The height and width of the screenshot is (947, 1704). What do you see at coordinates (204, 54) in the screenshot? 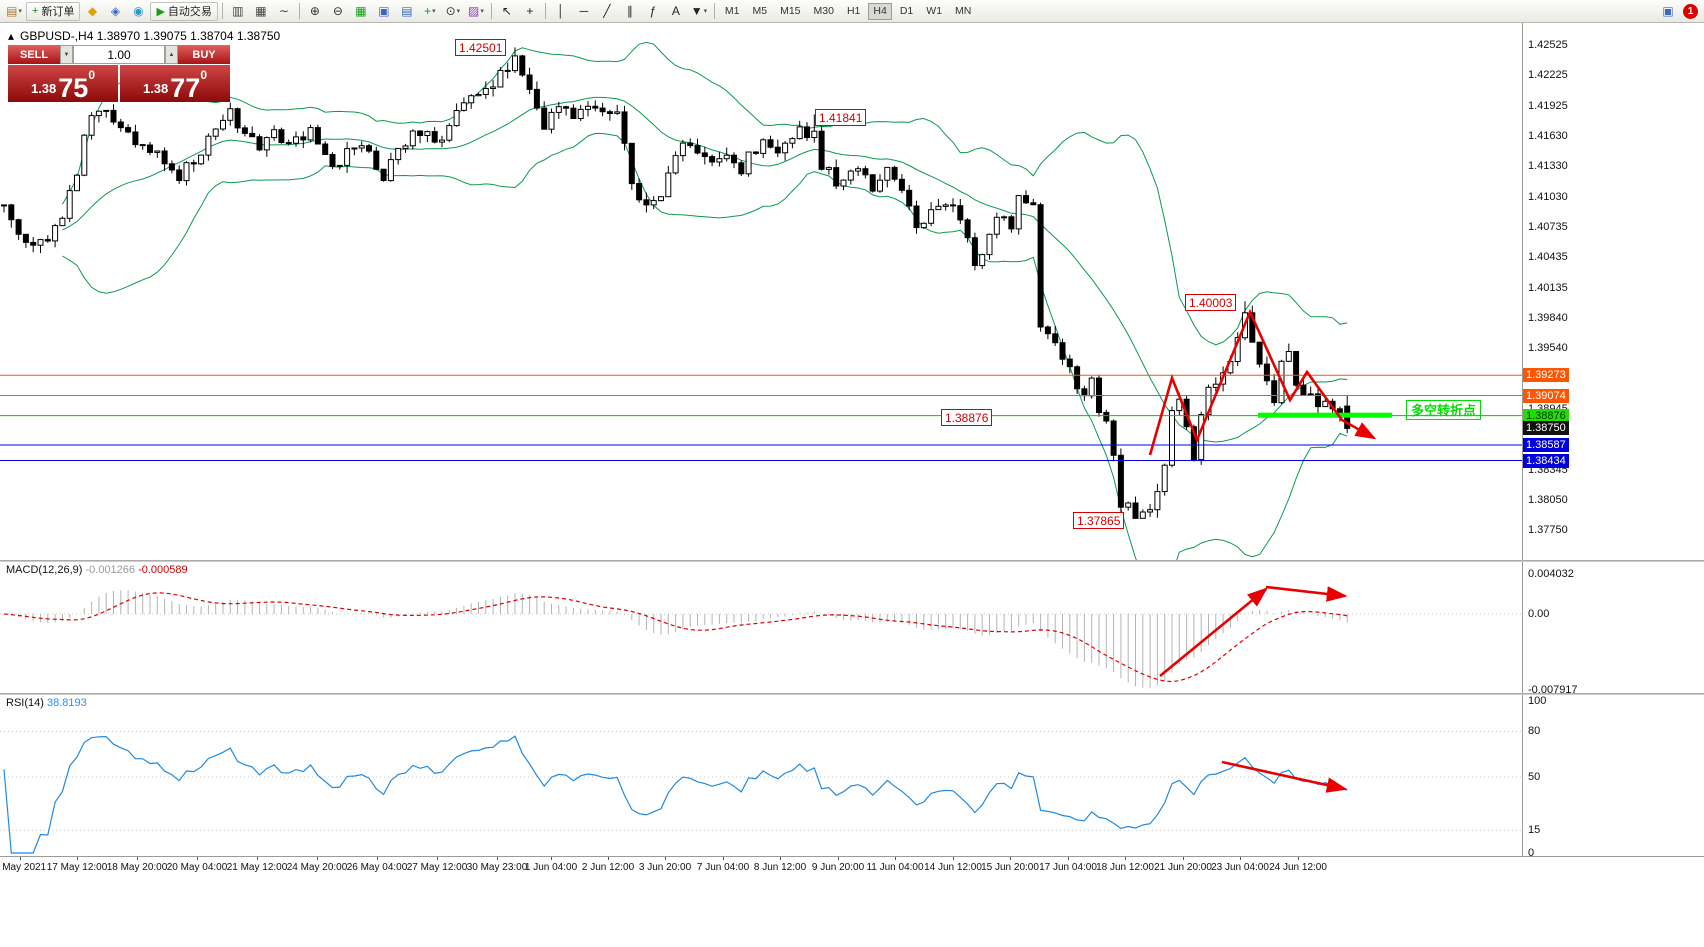
I see `buy-button: BUY` at bounding box center [204, 54].